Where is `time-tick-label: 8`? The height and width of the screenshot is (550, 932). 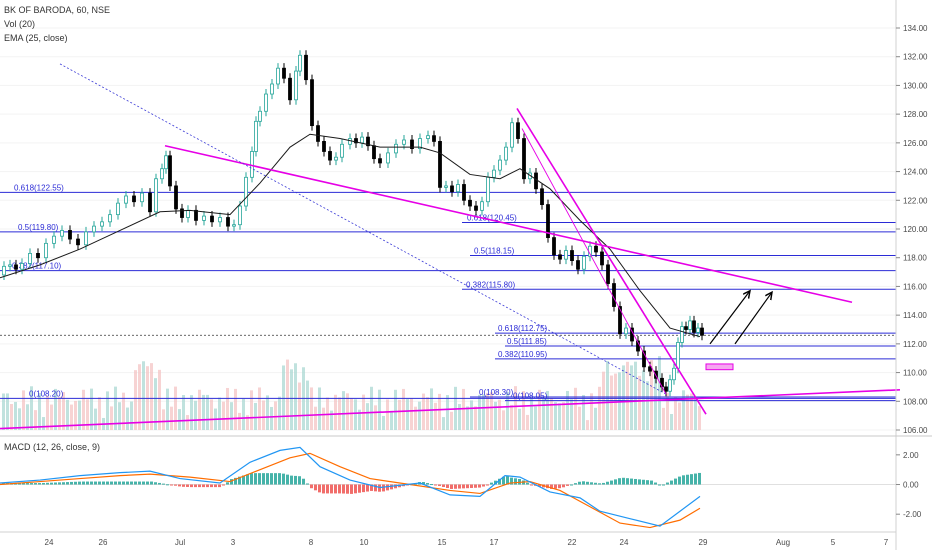
time-tick-label: 8 is located at coordinates (311, 542).